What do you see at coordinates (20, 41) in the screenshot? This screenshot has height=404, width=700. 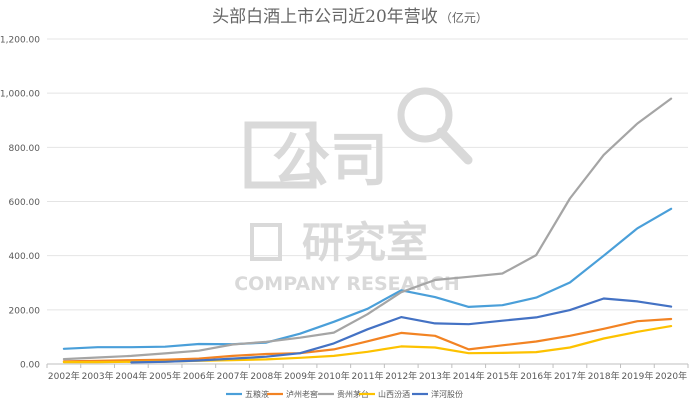 I see `y-tick-label: 1,200.00` at bounding box center [20, 41].